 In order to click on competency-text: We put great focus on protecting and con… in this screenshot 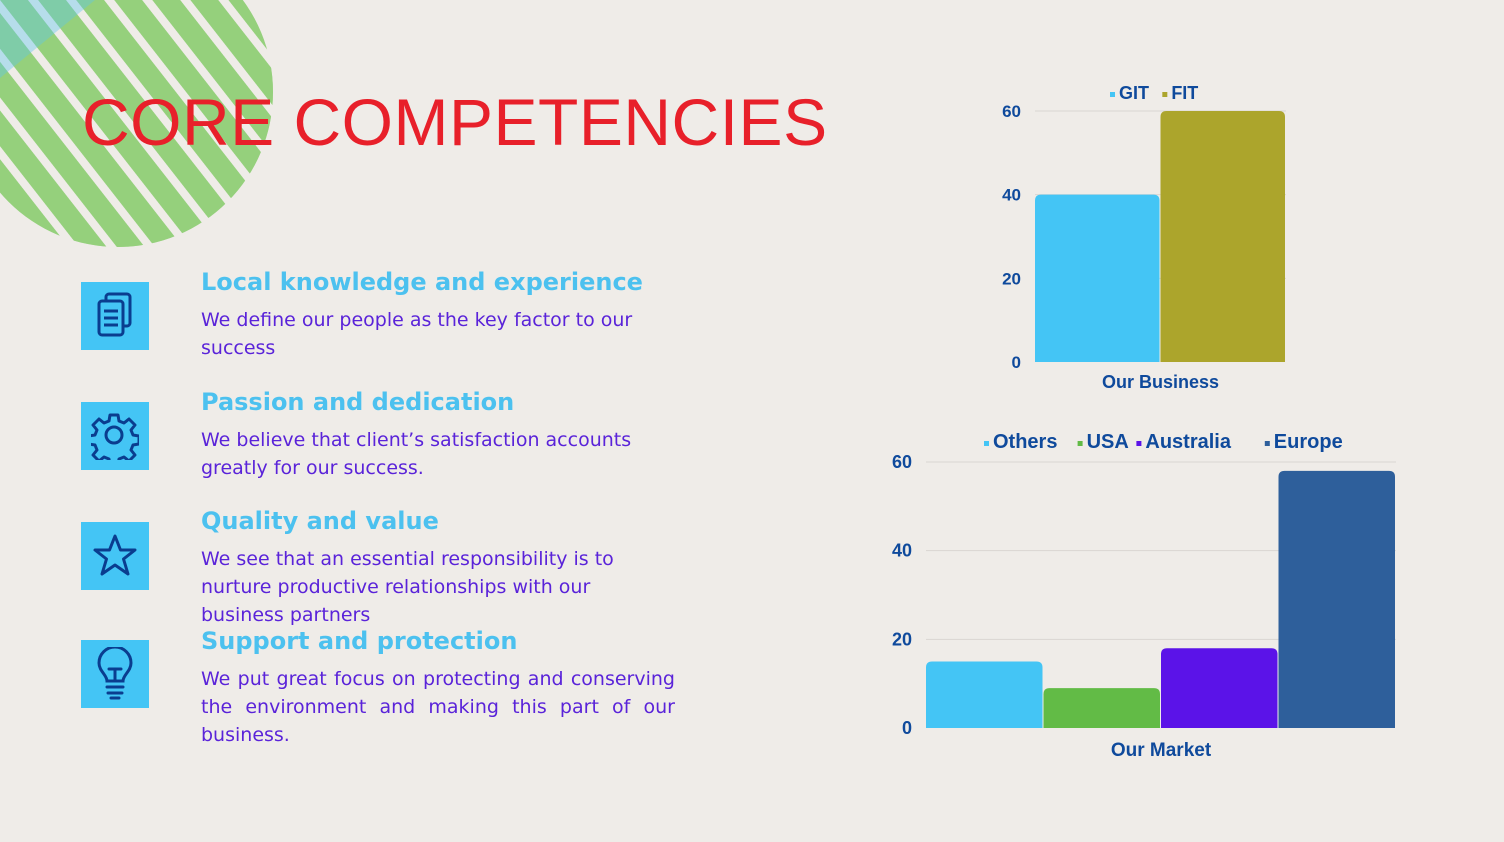, I will do `click(438, 707)`.